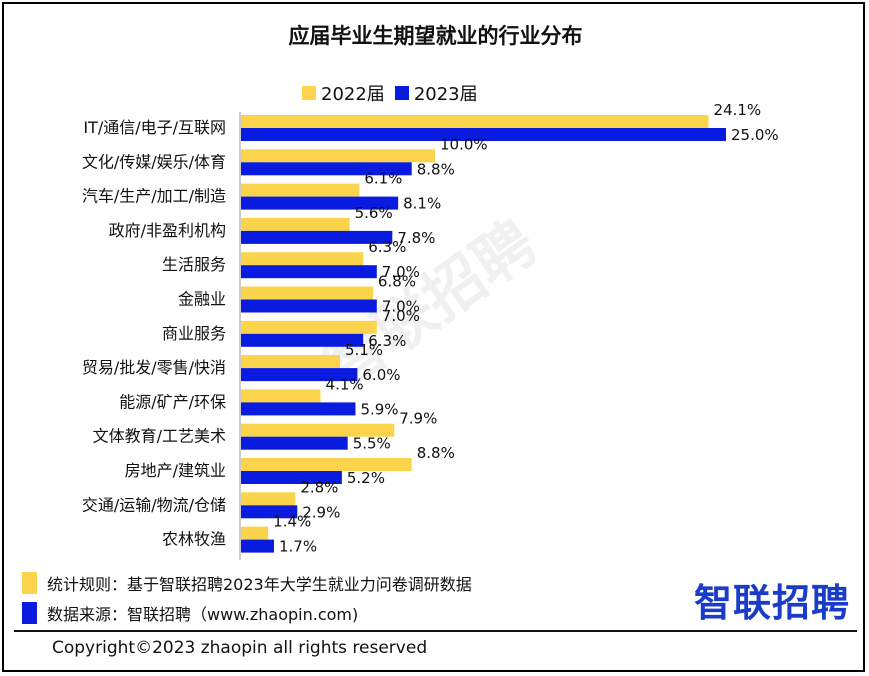 The width and height of the screenshot is (869, 676). Describe the element at coordinates (194, 333) in the screenshot. I see `category-label: 商业服务` at that location.